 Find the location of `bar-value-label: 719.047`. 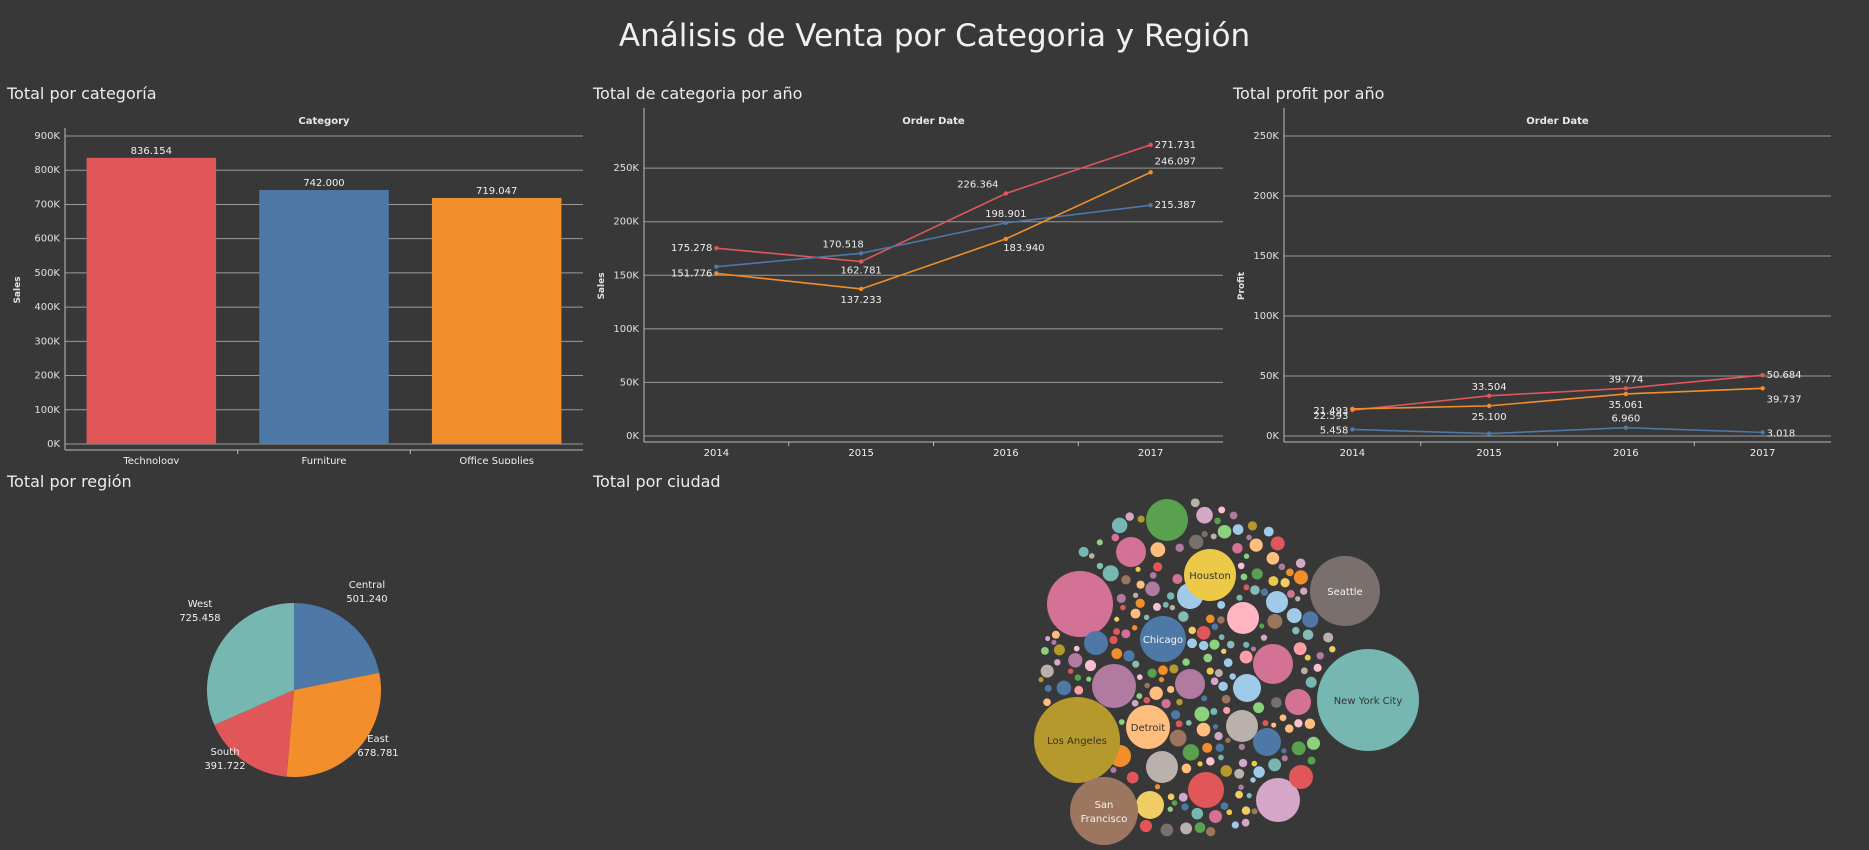

bar-value-label: 719.047 is located at coordinates (496, 191).